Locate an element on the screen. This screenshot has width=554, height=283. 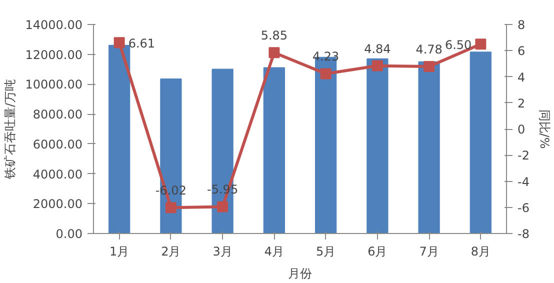
y2-tick-label: -2 is located at coordinates (524, 155).